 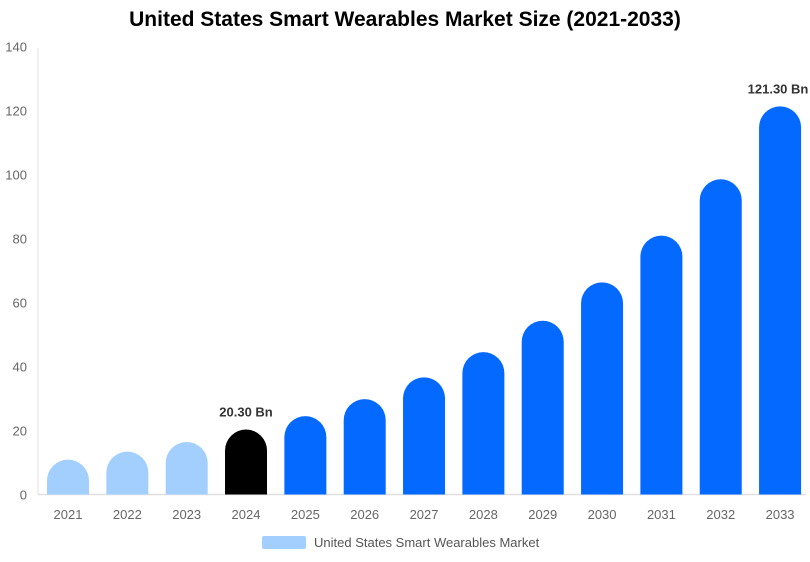 What do you see at coordinates (20, 367) in the screenshot?
I see `y-tick-label: 40` at bounding box center [20, 367].